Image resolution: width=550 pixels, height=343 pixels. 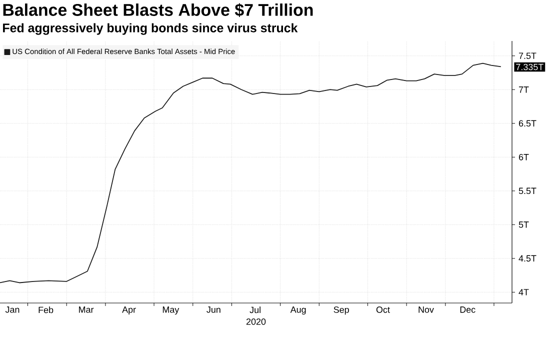 What do you see at coordinates (527, 191) in the screenshot?
I see `y-tick-label: 5.5T` at bounding box center [527, 191].